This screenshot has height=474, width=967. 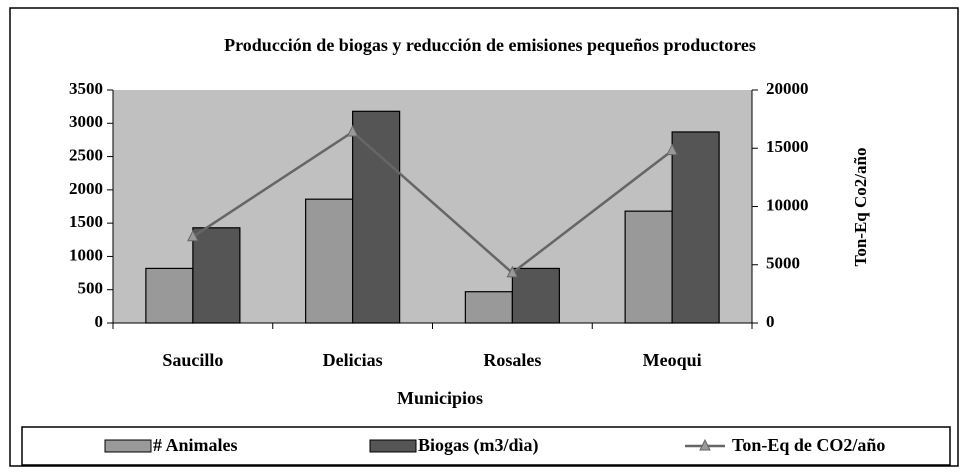 I want to click on legend-box, so click(x=486, y=446).